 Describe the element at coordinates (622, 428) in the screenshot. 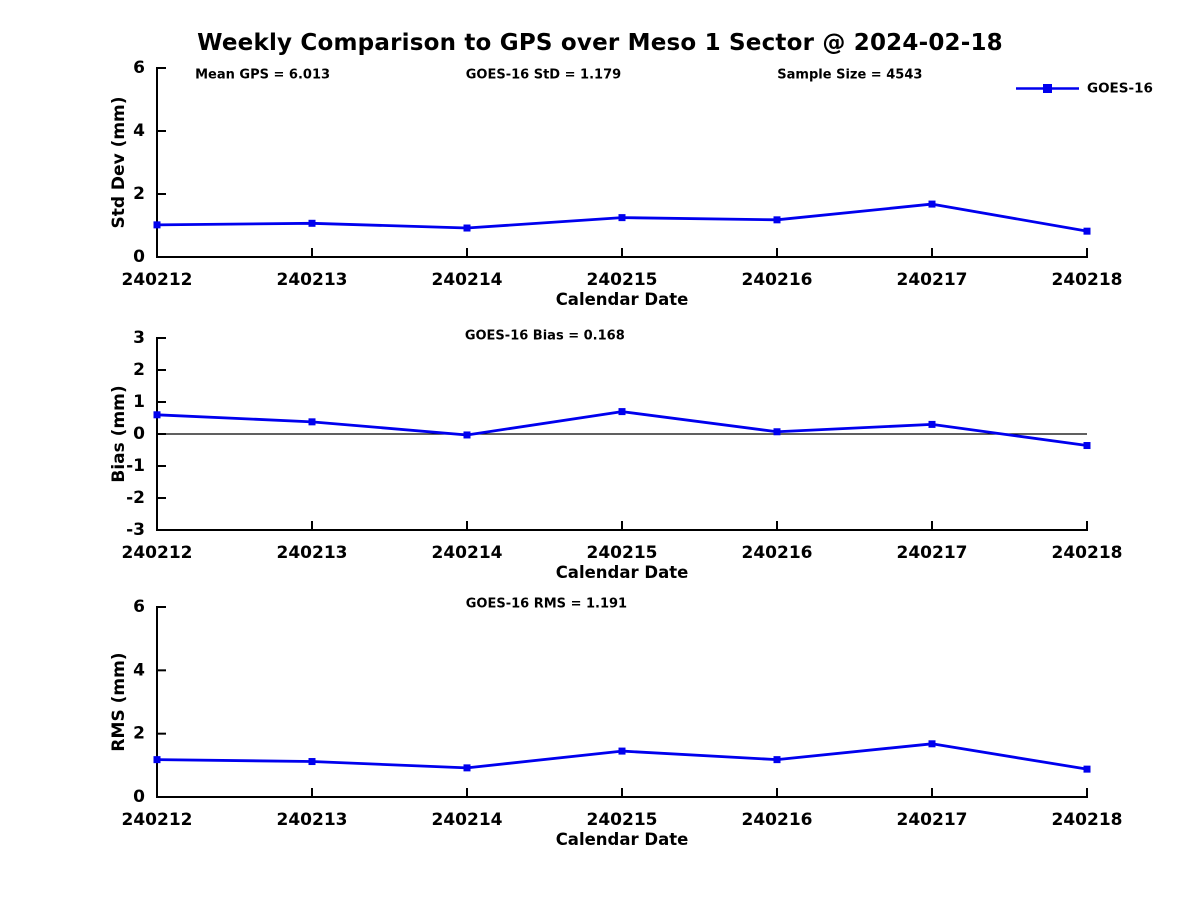

I see `series-line` at that location.